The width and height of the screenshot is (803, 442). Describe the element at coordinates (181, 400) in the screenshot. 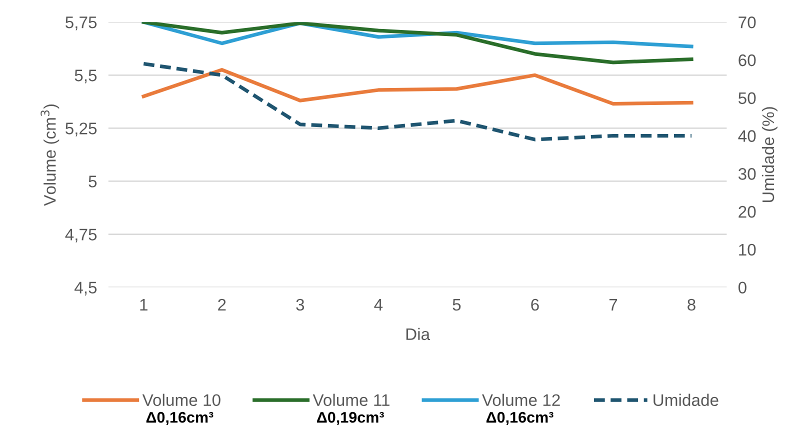

I see `legend-label: Volume 10` at that location.